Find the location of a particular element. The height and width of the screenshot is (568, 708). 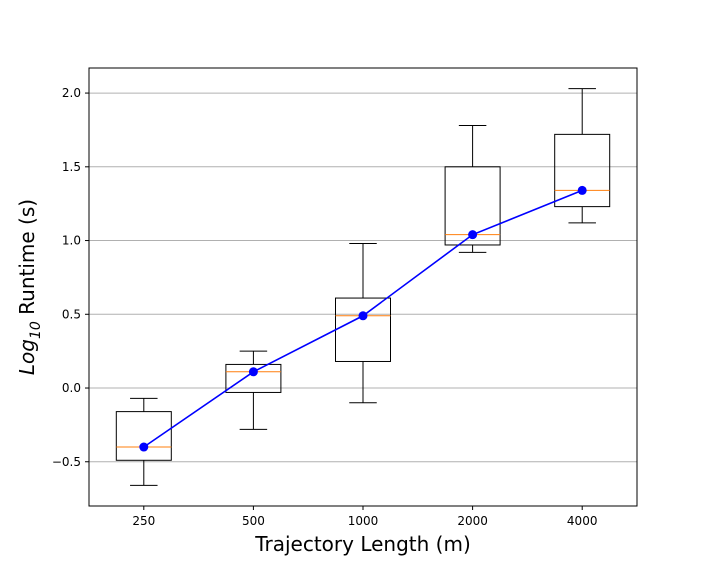

y-axis-label: Log10 Runtime (s) is located at coordinates (29, 287).